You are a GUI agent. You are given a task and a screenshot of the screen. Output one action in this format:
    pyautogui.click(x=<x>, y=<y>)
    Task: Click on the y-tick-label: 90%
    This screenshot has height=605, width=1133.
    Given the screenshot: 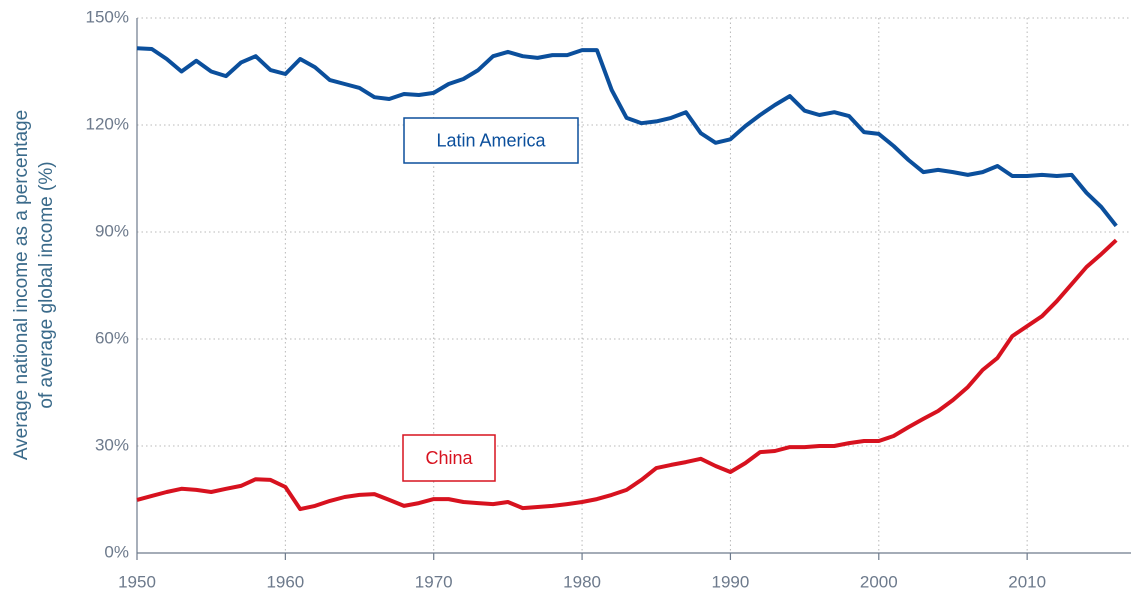 What is the action you would take?
    pyautogui.click(x=112, y=230)
    